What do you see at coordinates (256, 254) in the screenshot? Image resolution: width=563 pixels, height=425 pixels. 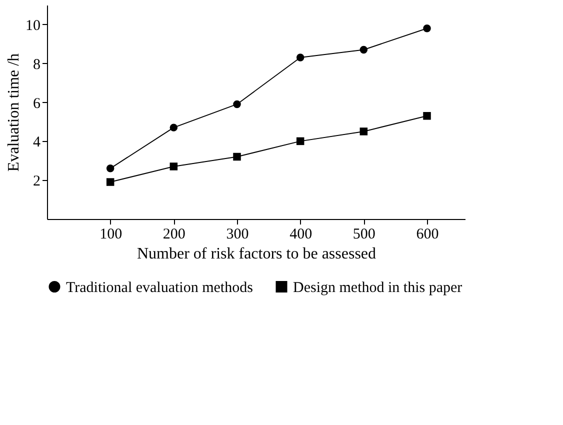 I see `x-axis-title: Number of risk factors to be assessed` at bounding box center [256, 254].